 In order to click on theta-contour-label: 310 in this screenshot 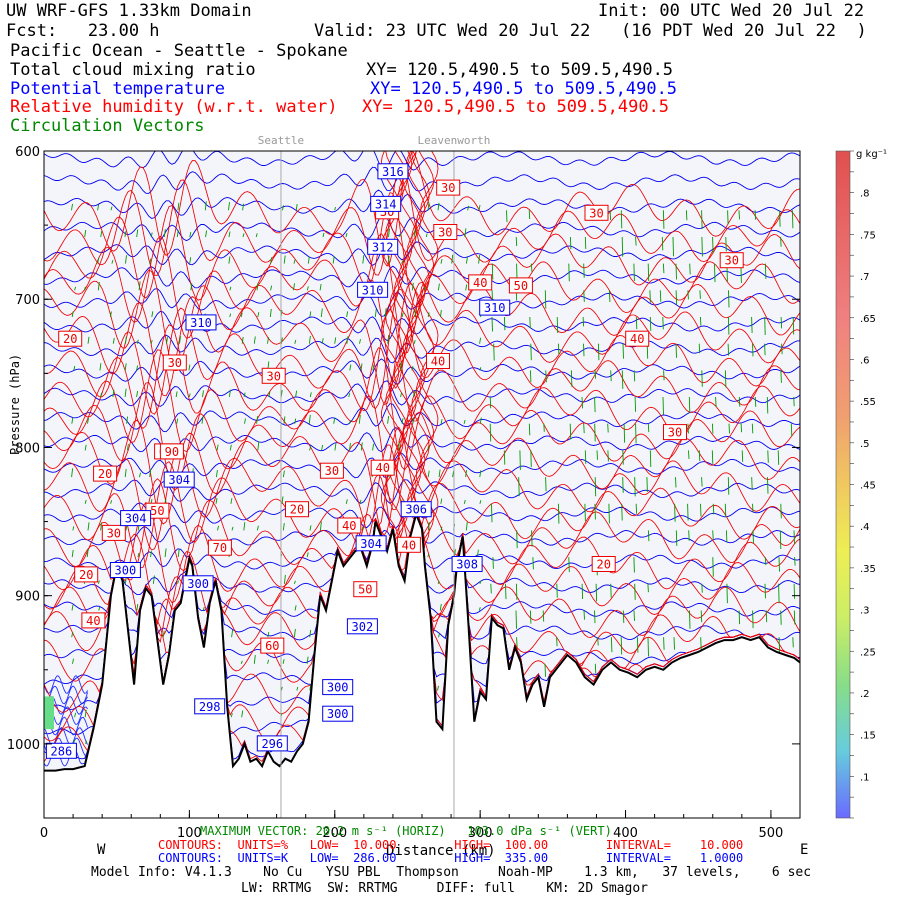, I will do `click(373, 290)`.